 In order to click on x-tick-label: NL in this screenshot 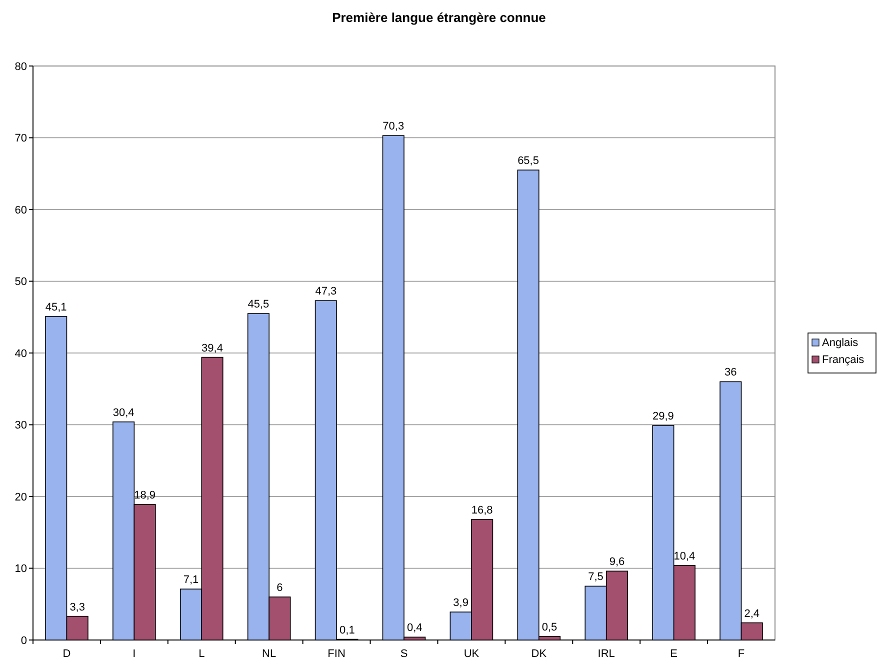, I will do `click(269, 654)`.